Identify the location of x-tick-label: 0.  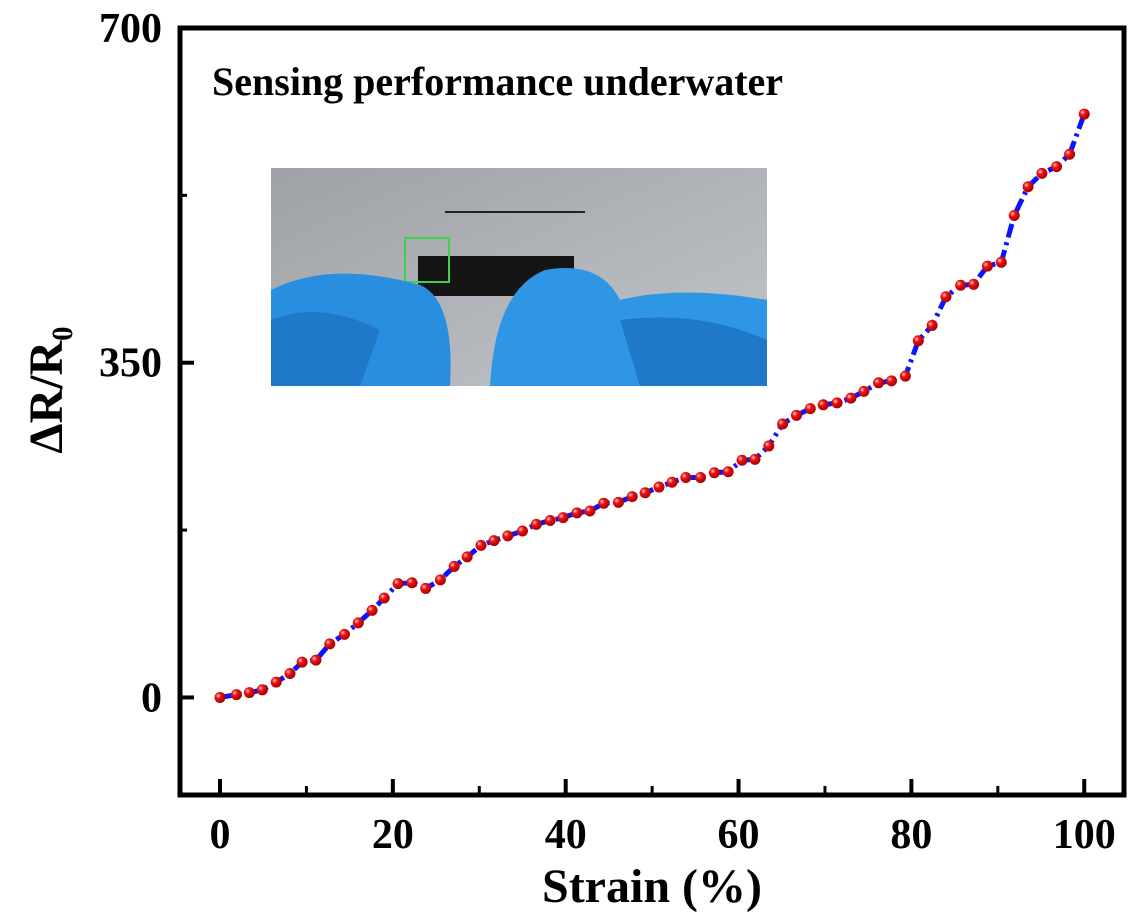
(220, 835).